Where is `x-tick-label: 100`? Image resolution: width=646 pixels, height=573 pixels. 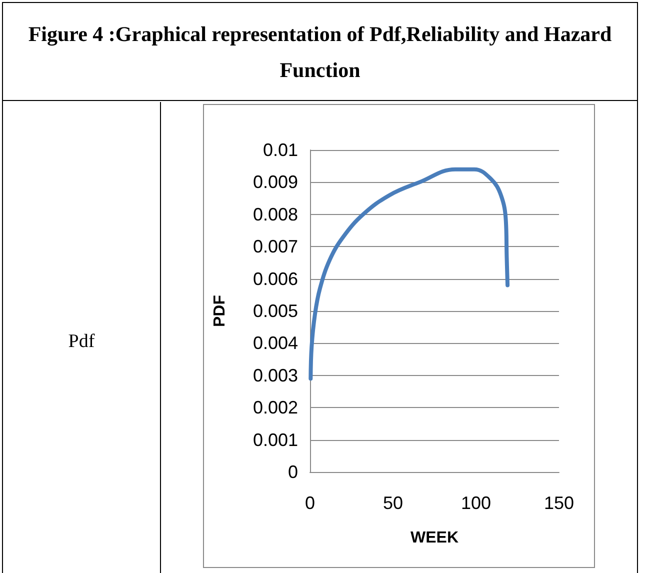 x-tick-label: 100 is located at coordinates (476, 503).